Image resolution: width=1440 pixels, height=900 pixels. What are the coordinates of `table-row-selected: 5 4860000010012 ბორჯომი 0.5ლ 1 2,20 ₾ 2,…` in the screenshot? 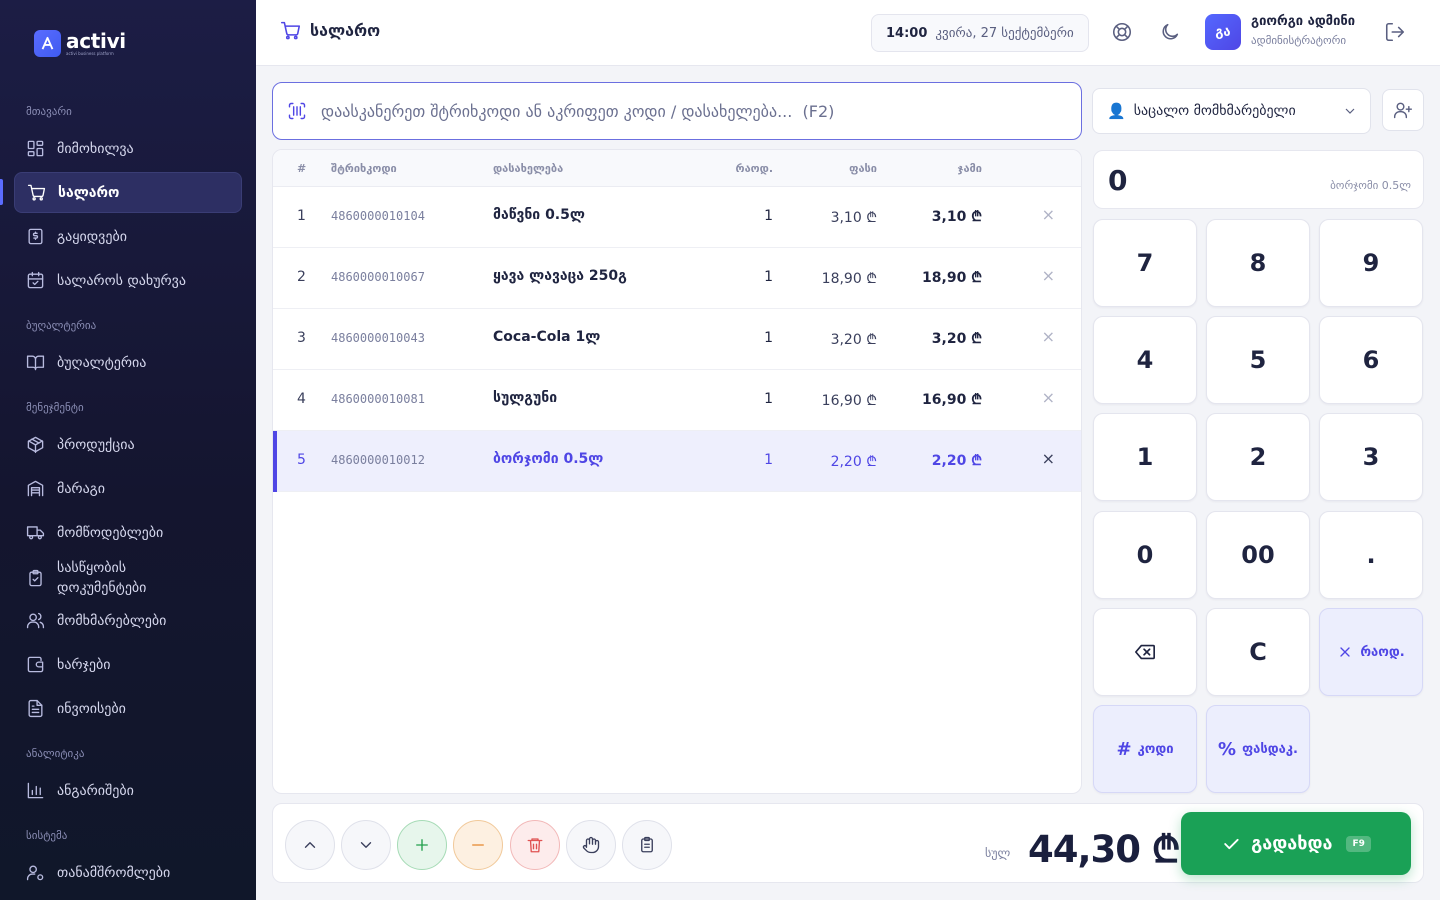 It's located at (677, 461).